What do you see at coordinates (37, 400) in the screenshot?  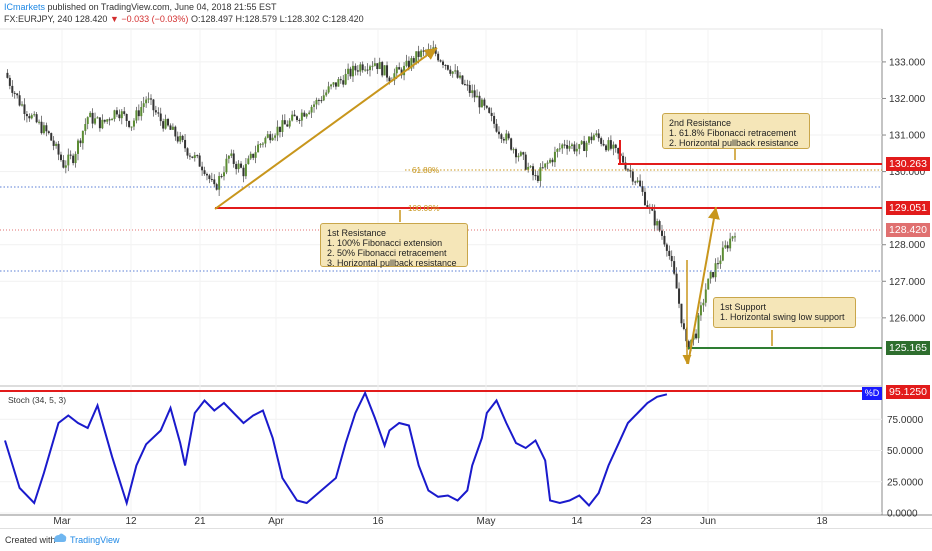 I see `stoch-indicator-label: Stoch (34, 5, 3)` at bounding box center [37, 400].